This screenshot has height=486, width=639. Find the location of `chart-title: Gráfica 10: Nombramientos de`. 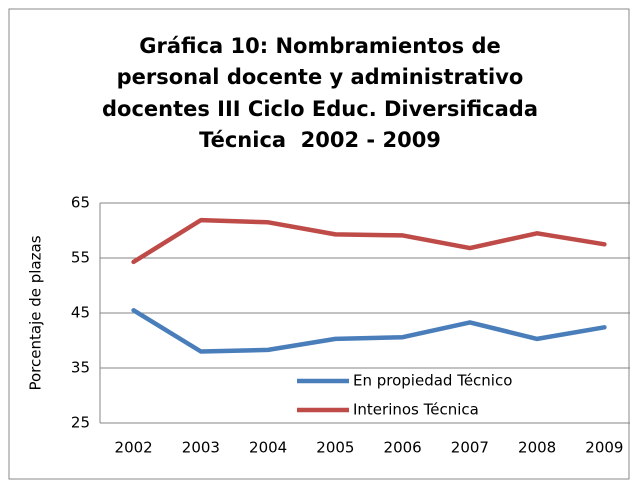

chart-title: Gráfica 10: Nombramientos de is located at coordinates (319, 46).